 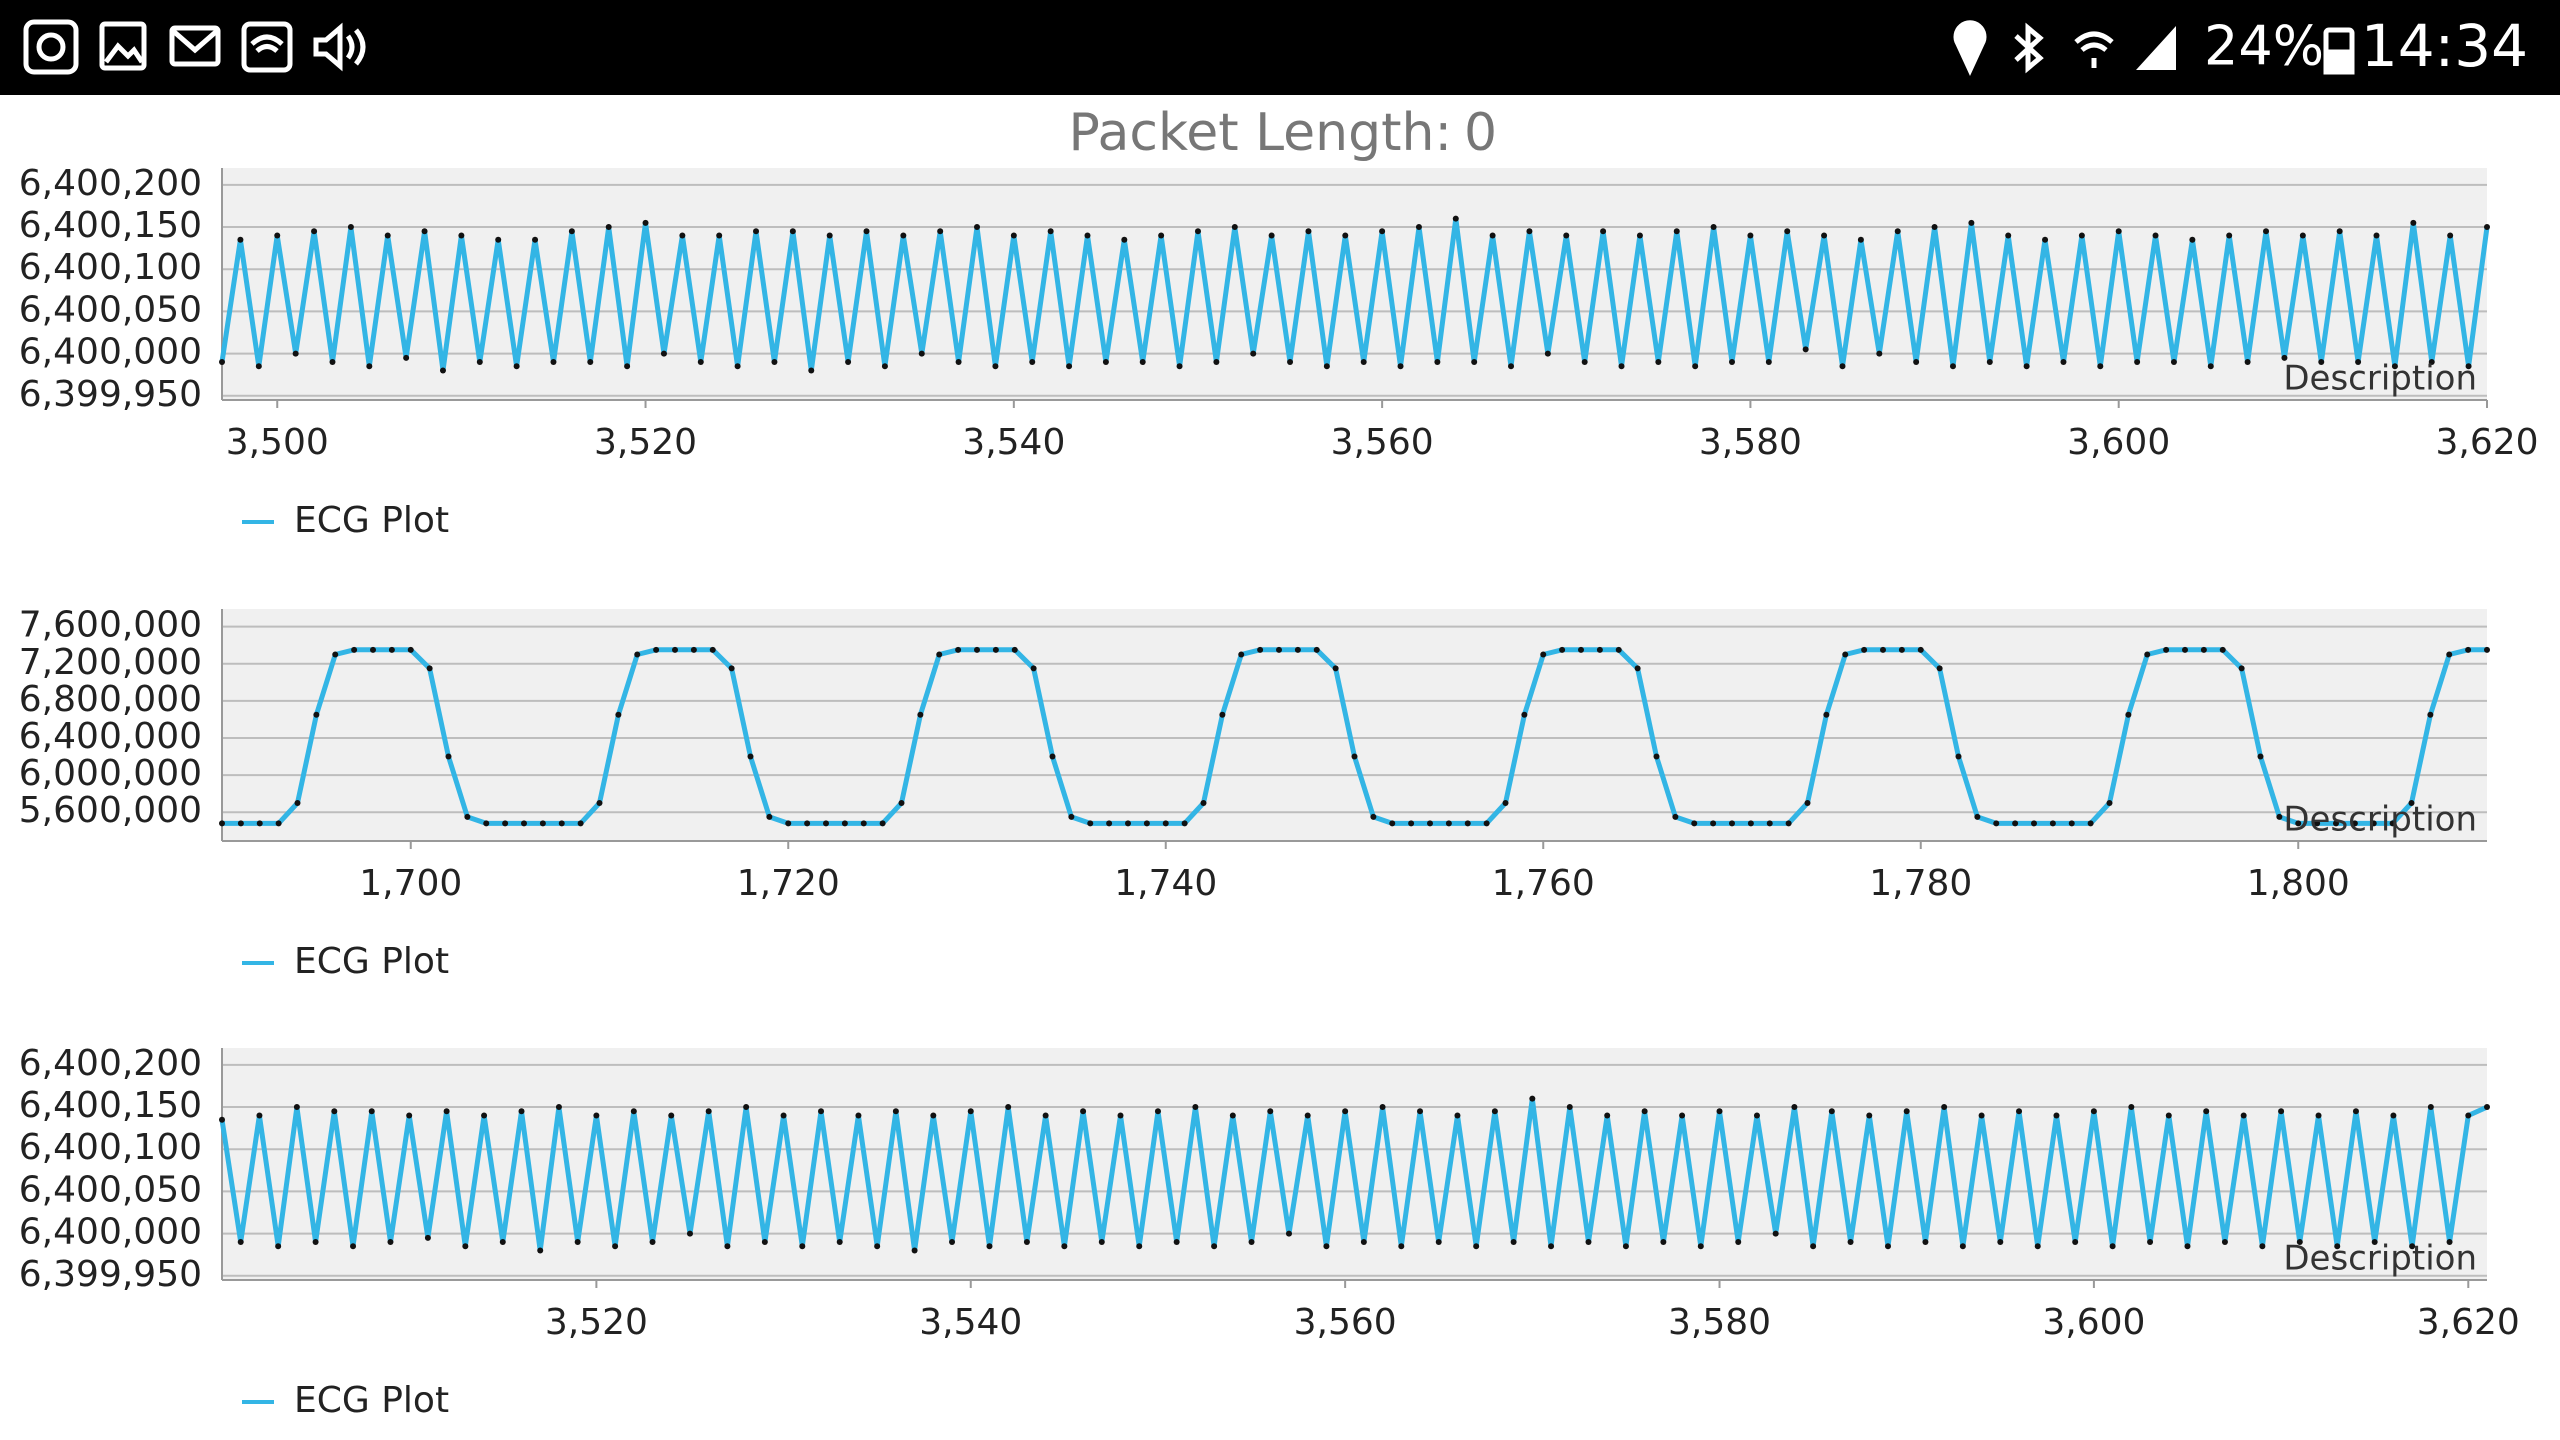 I want to click on icon-app, so click(x=51, y=47).